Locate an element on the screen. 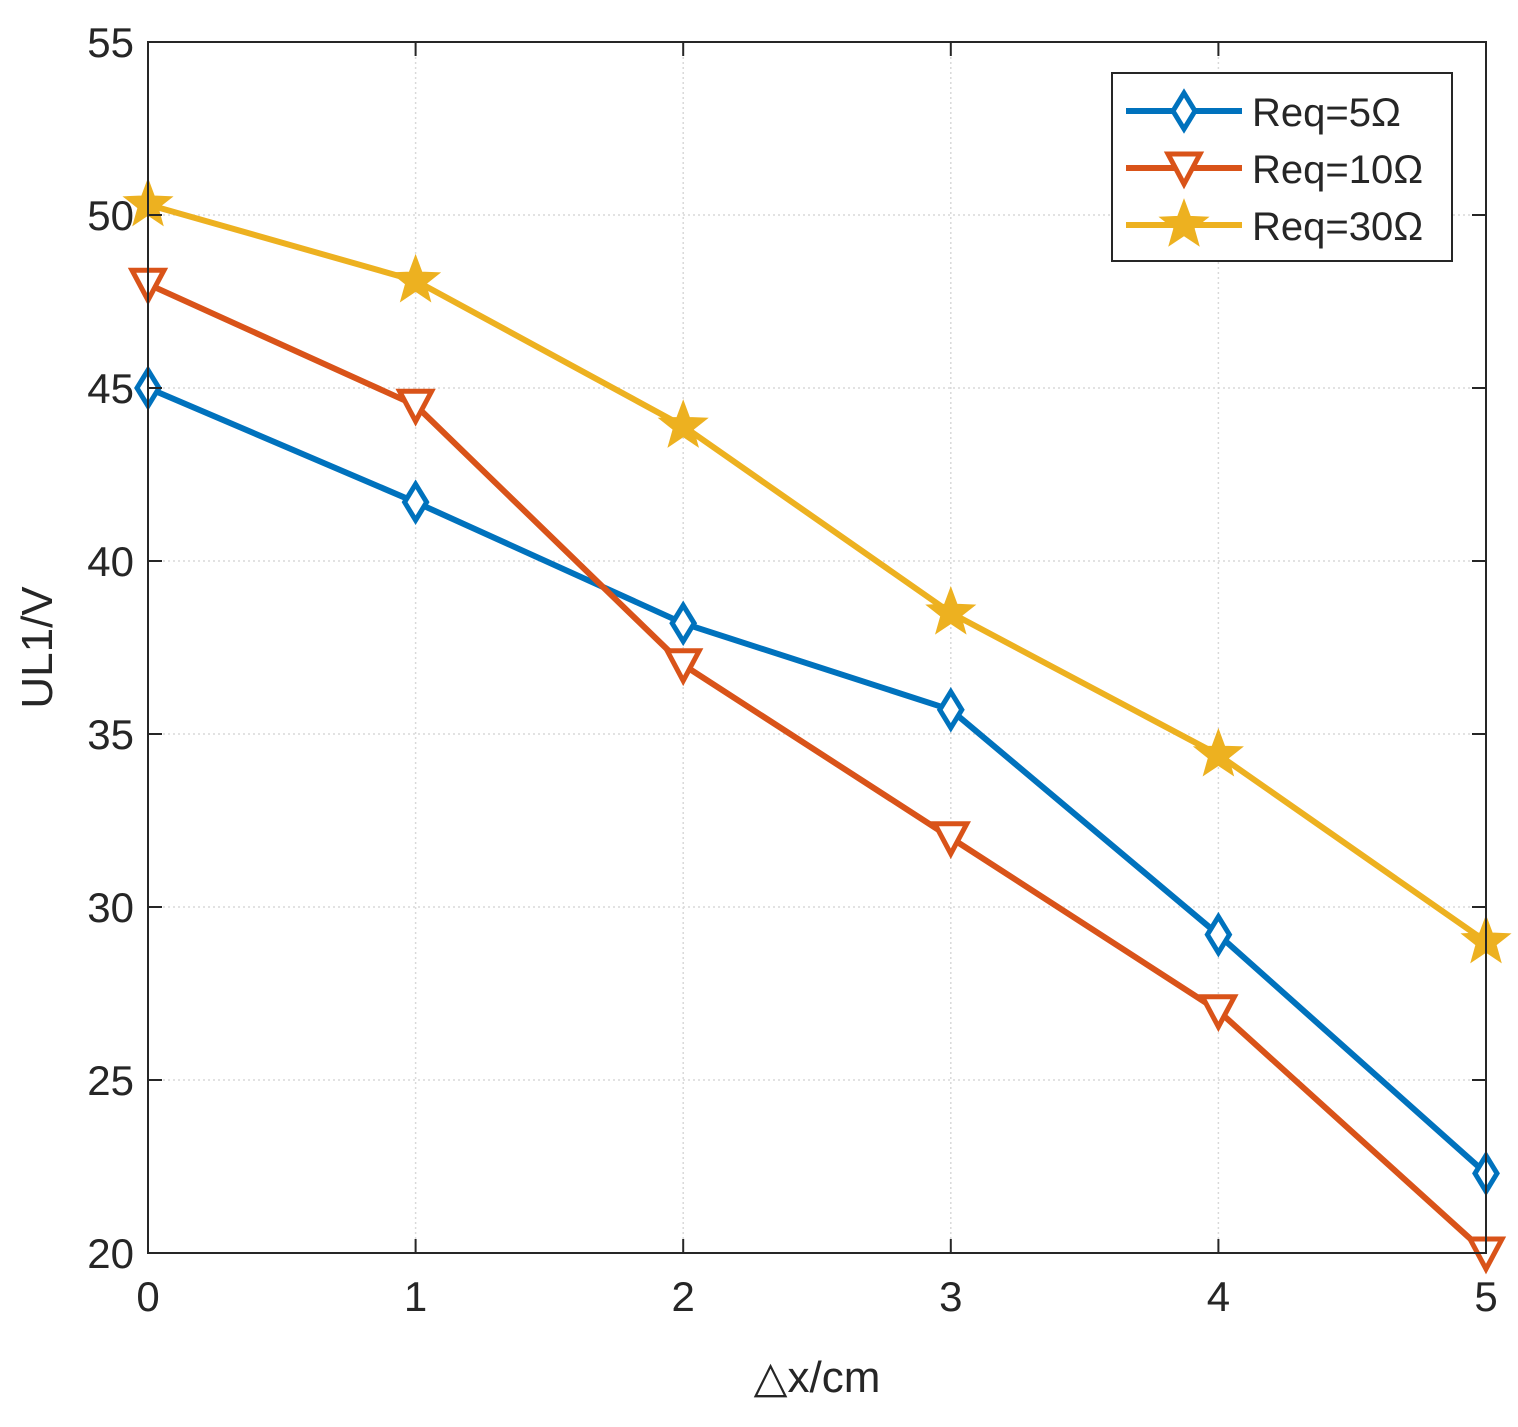 The width and height of the screenshot is (1518, 1427). x-tick-label: 3 is located at coordinates (950, 1296).